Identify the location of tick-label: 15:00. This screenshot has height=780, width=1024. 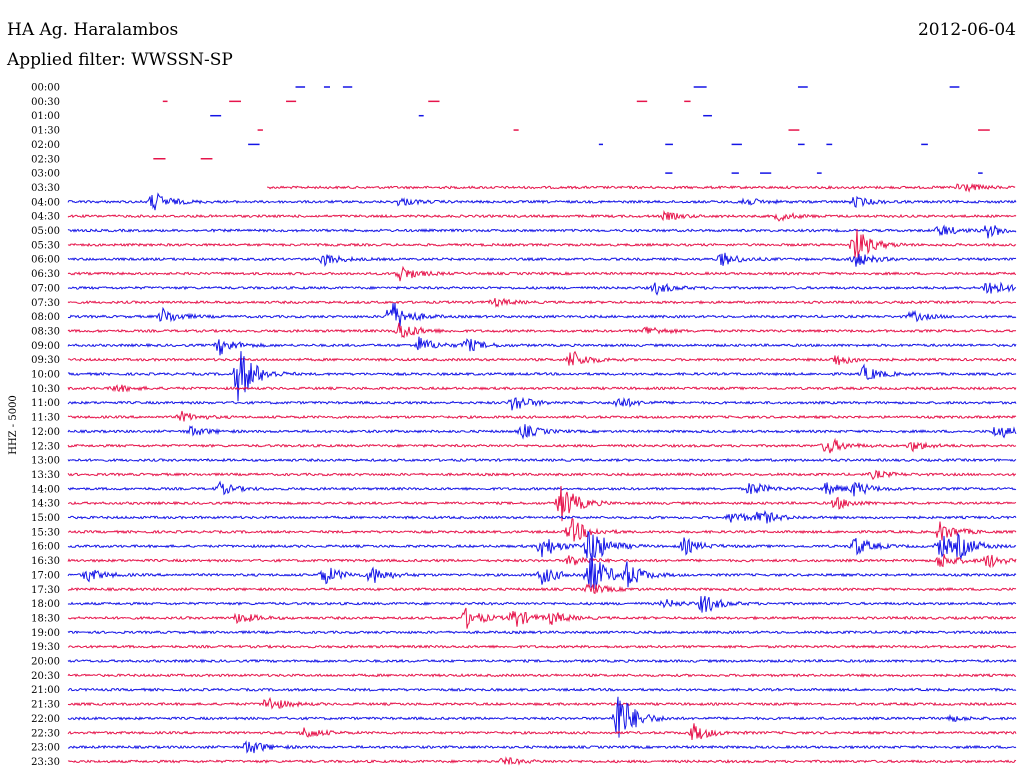
(45, 518).